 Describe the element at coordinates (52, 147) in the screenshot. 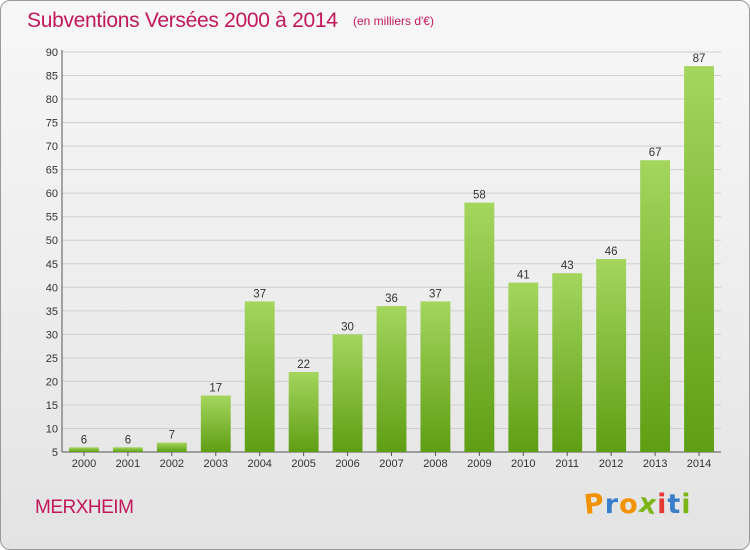

I see `y-tick-label: 70` at that location.